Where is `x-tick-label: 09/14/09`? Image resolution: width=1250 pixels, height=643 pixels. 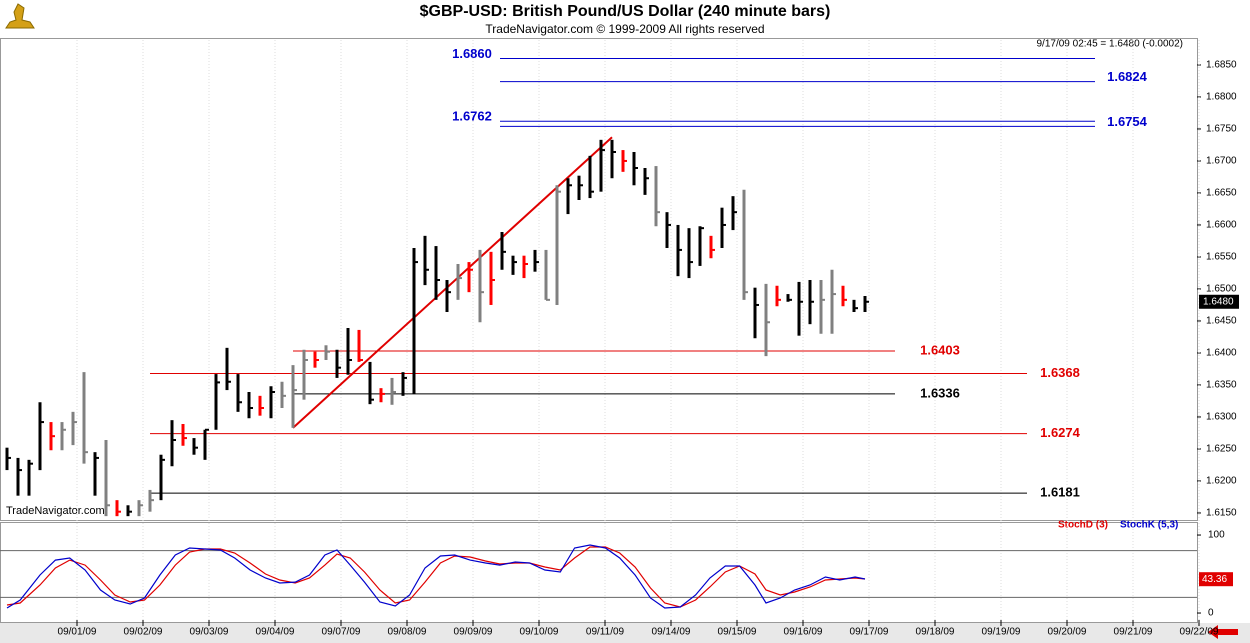 x-tick-label: 09/14/09 is located at coordinates (671, 632).